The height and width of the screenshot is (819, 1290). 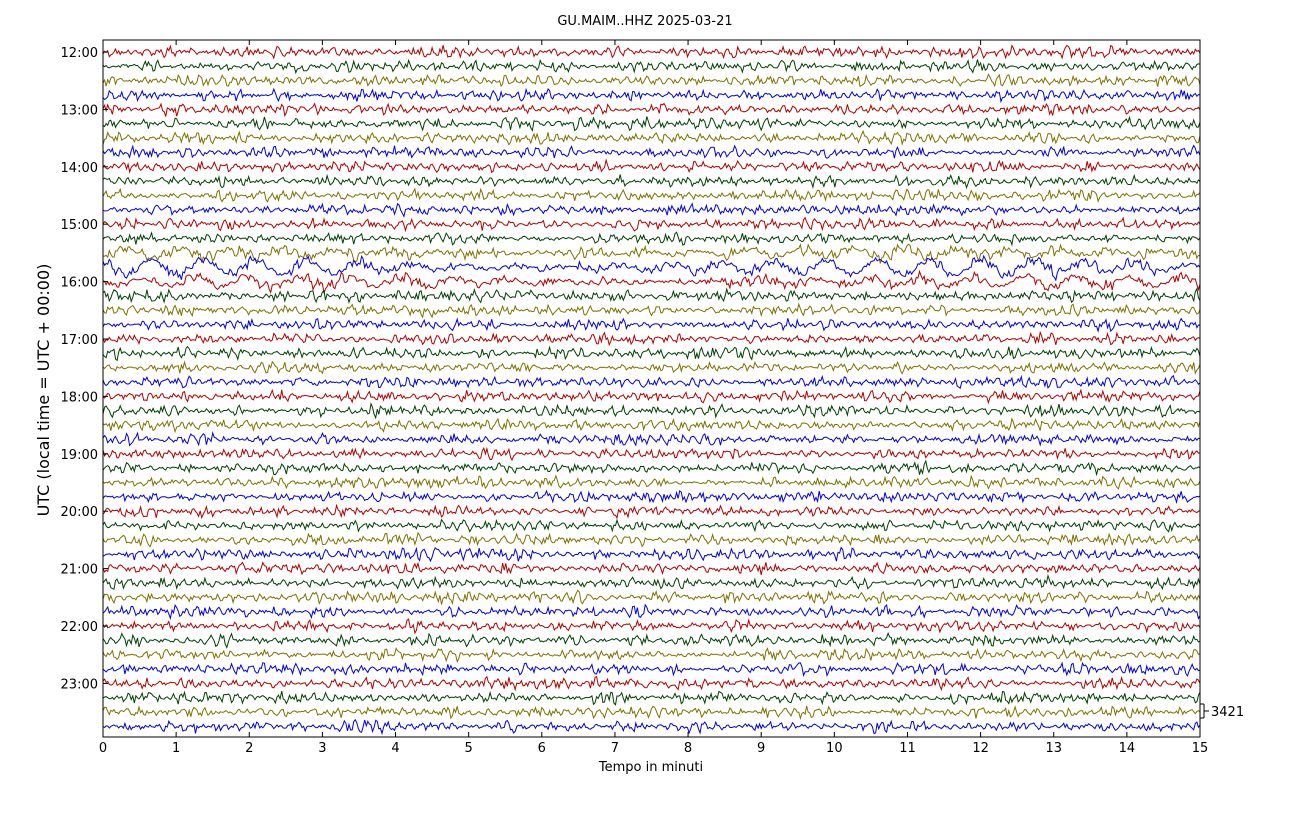 I want to click on x-tick-label: 14, so click(x=1127, y=748).